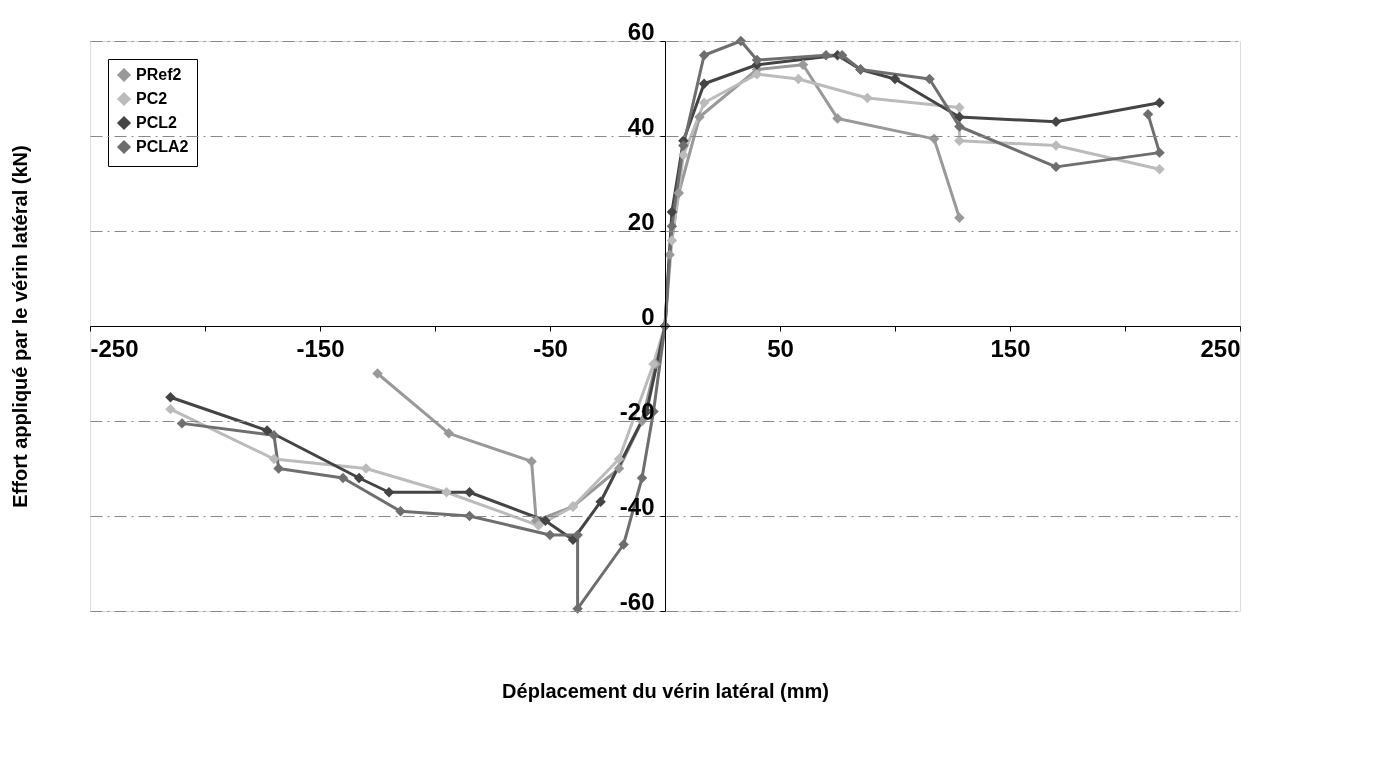 This screenshot has height=767, width=1394. What do you see at coordinates (1010, 348) in the screenshot?
I see `x-tick-label: 150` at bounding box center [1010, 348].